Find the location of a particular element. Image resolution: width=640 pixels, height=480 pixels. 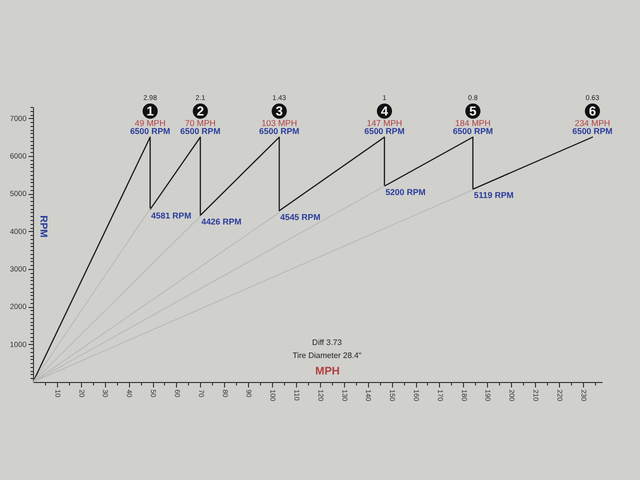

annotation: 49 MPH is located at coordinates (150, 123).